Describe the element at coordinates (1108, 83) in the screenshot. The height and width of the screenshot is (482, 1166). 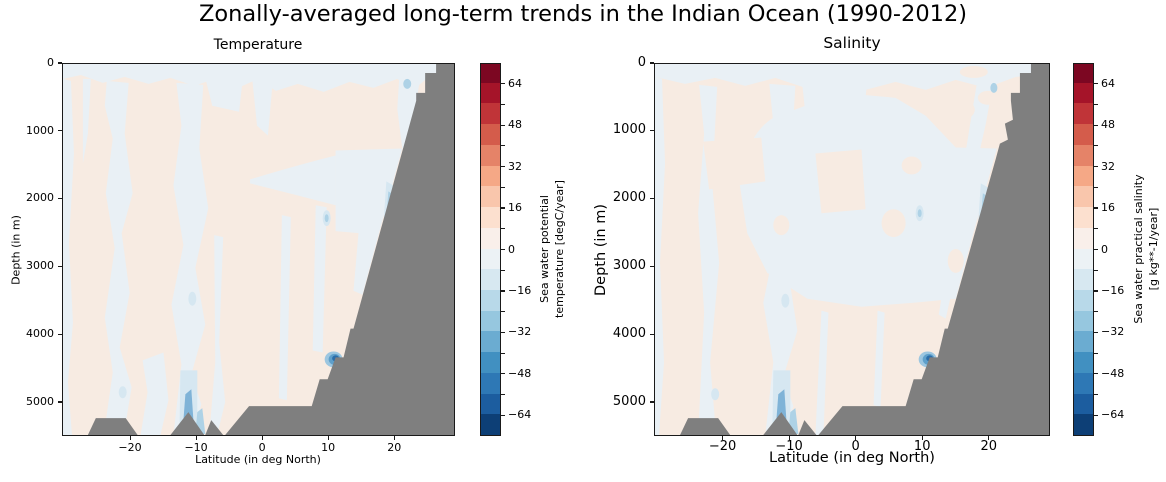
I see `salinity-colorbar-tick-label: 64` at that location.